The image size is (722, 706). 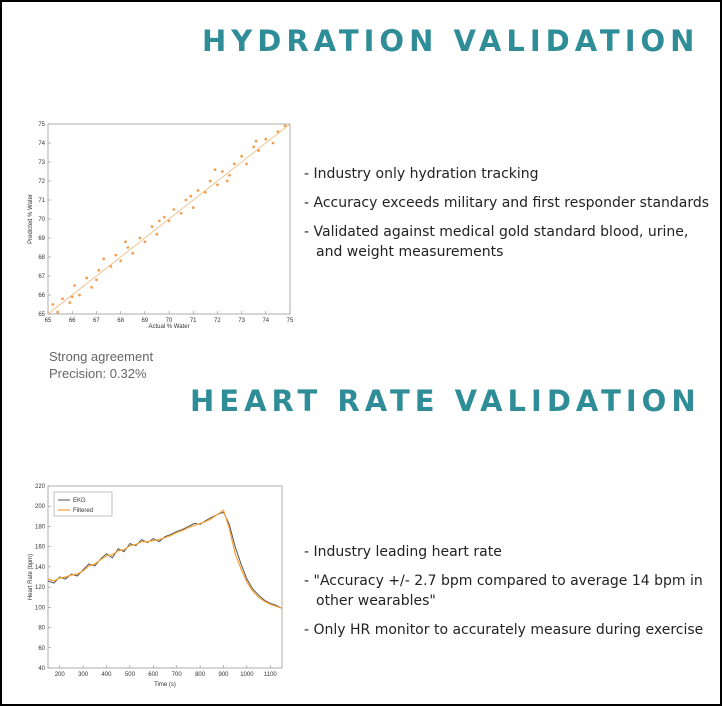 I want to click on legend-ekg-label: EKG, so click(x=79, y=501).